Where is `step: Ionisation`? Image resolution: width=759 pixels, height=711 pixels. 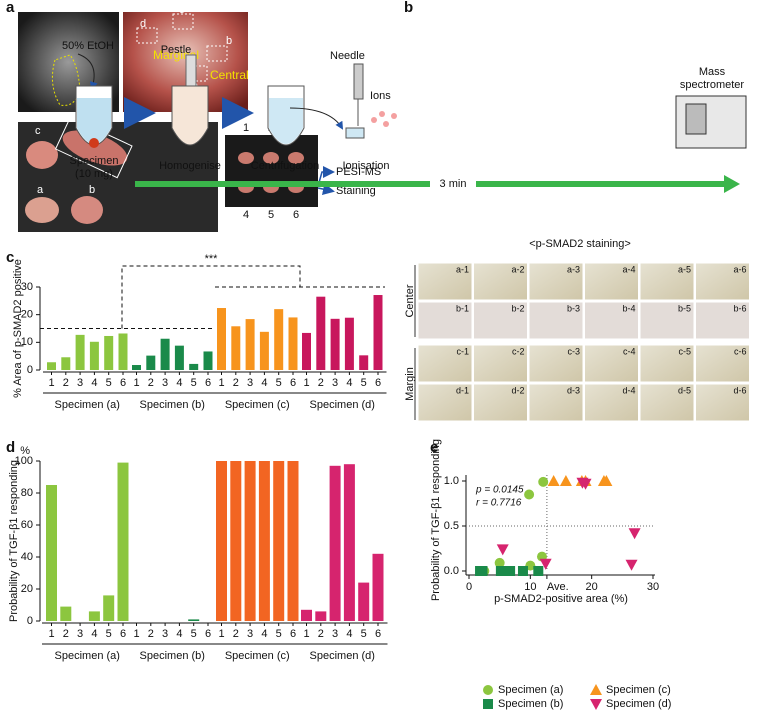 step: Ionisation is located at coordinates (365, 166).